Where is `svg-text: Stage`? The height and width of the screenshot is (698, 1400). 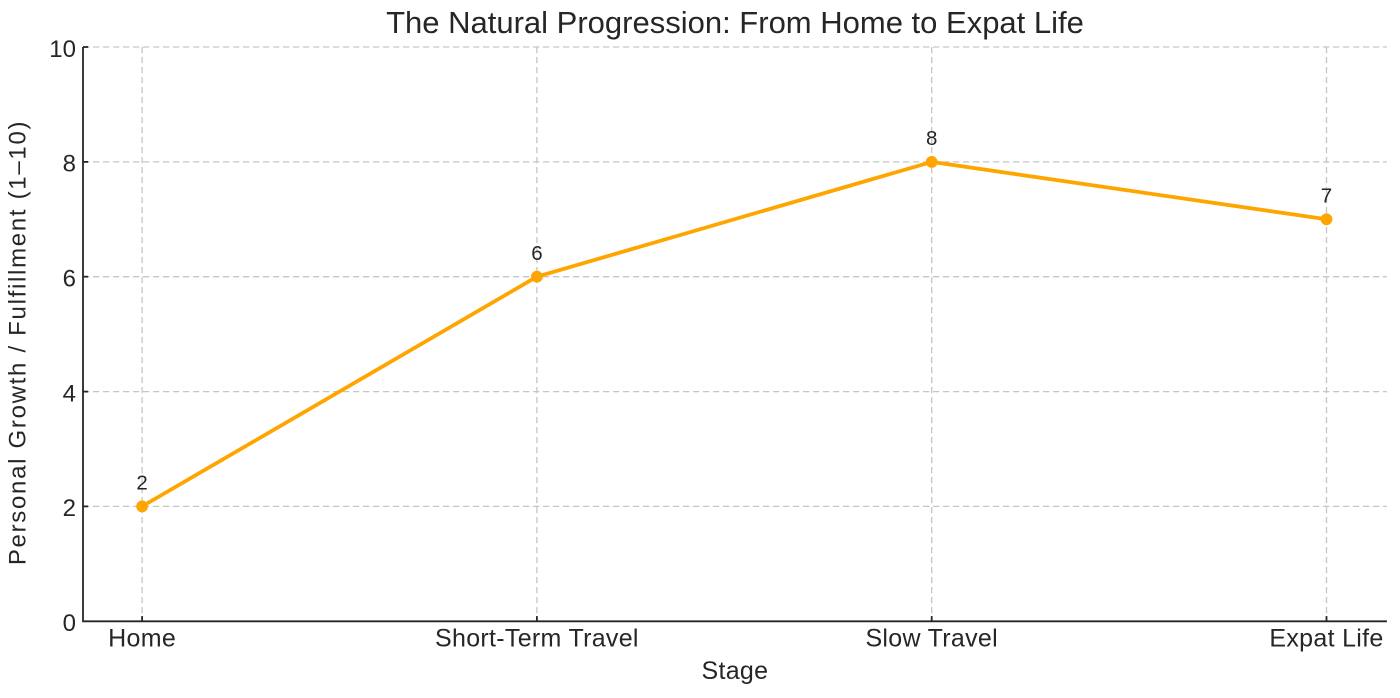 svg-text: Stage is located at coordinates (734, 671).